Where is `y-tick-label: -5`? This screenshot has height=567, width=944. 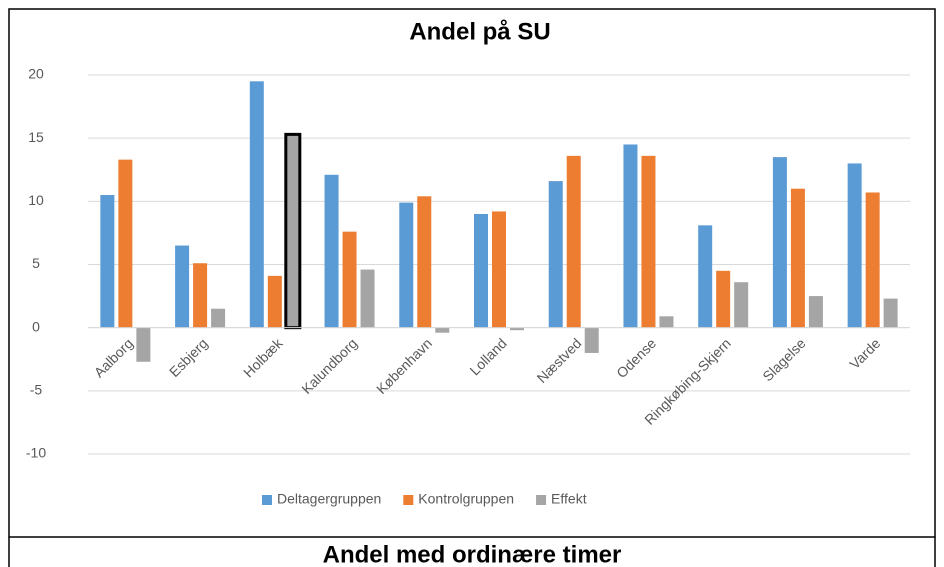 y-tick-label: -5 is located at coordinates (36, 390).